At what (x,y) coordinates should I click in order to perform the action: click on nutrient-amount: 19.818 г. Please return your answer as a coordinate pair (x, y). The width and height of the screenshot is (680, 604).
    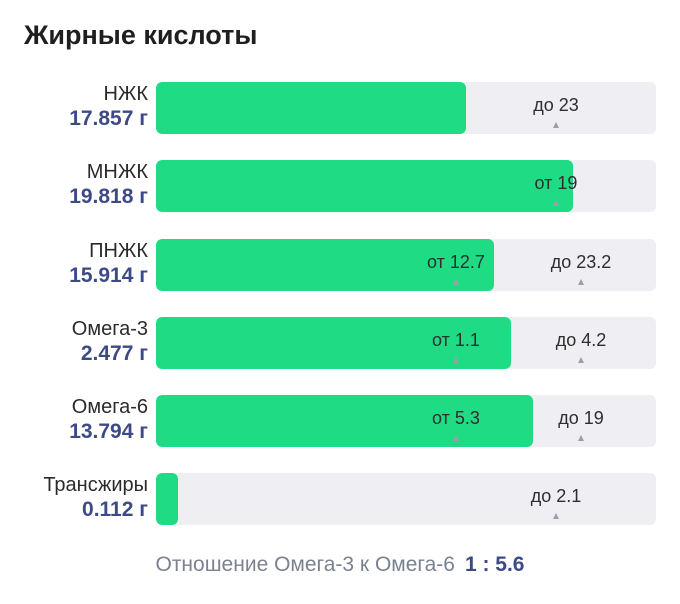
    Looking at the image, I should click on (108, 196).